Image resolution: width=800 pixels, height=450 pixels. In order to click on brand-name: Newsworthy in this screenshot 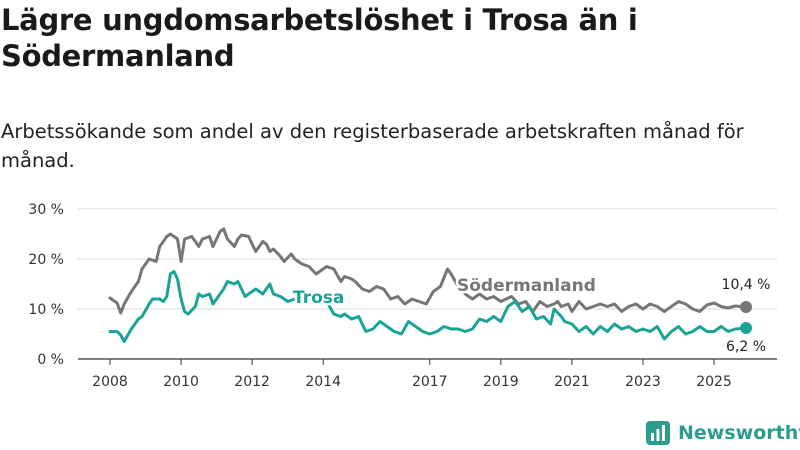, I will do `click(739, 433)`.